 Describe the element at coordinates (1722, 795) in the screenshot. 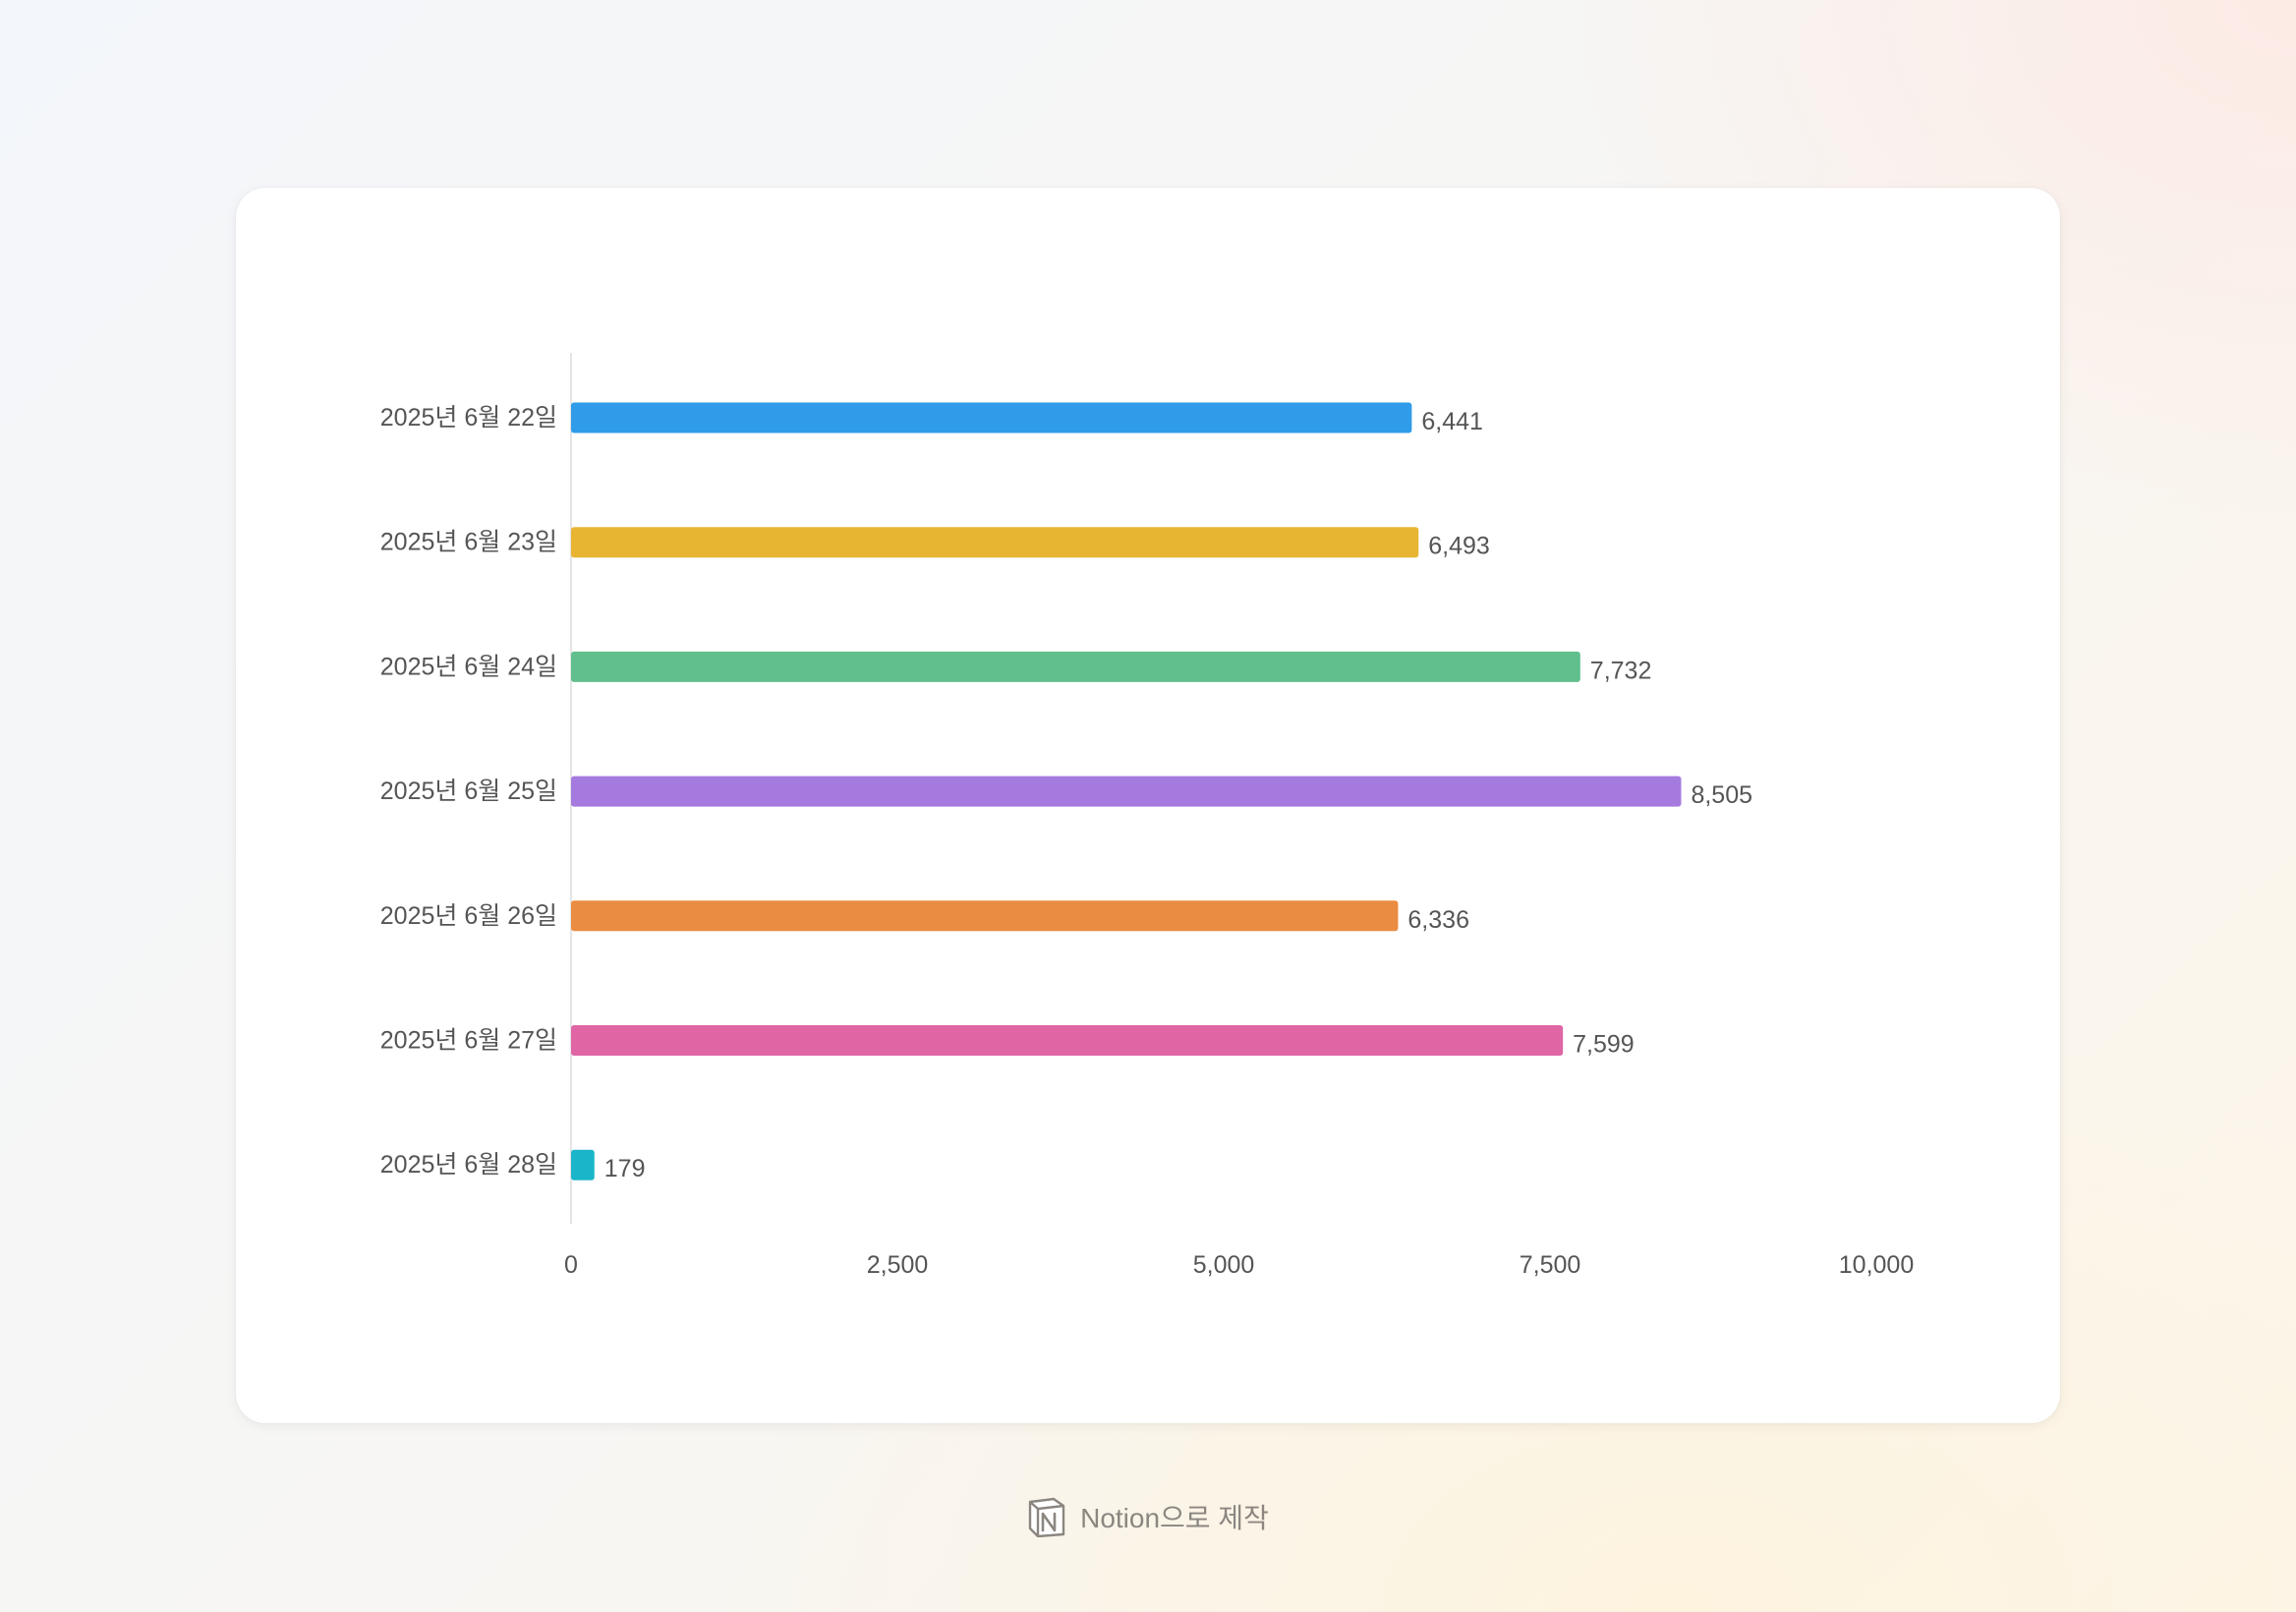

I see `bar-value-label: 8,505` at that location.